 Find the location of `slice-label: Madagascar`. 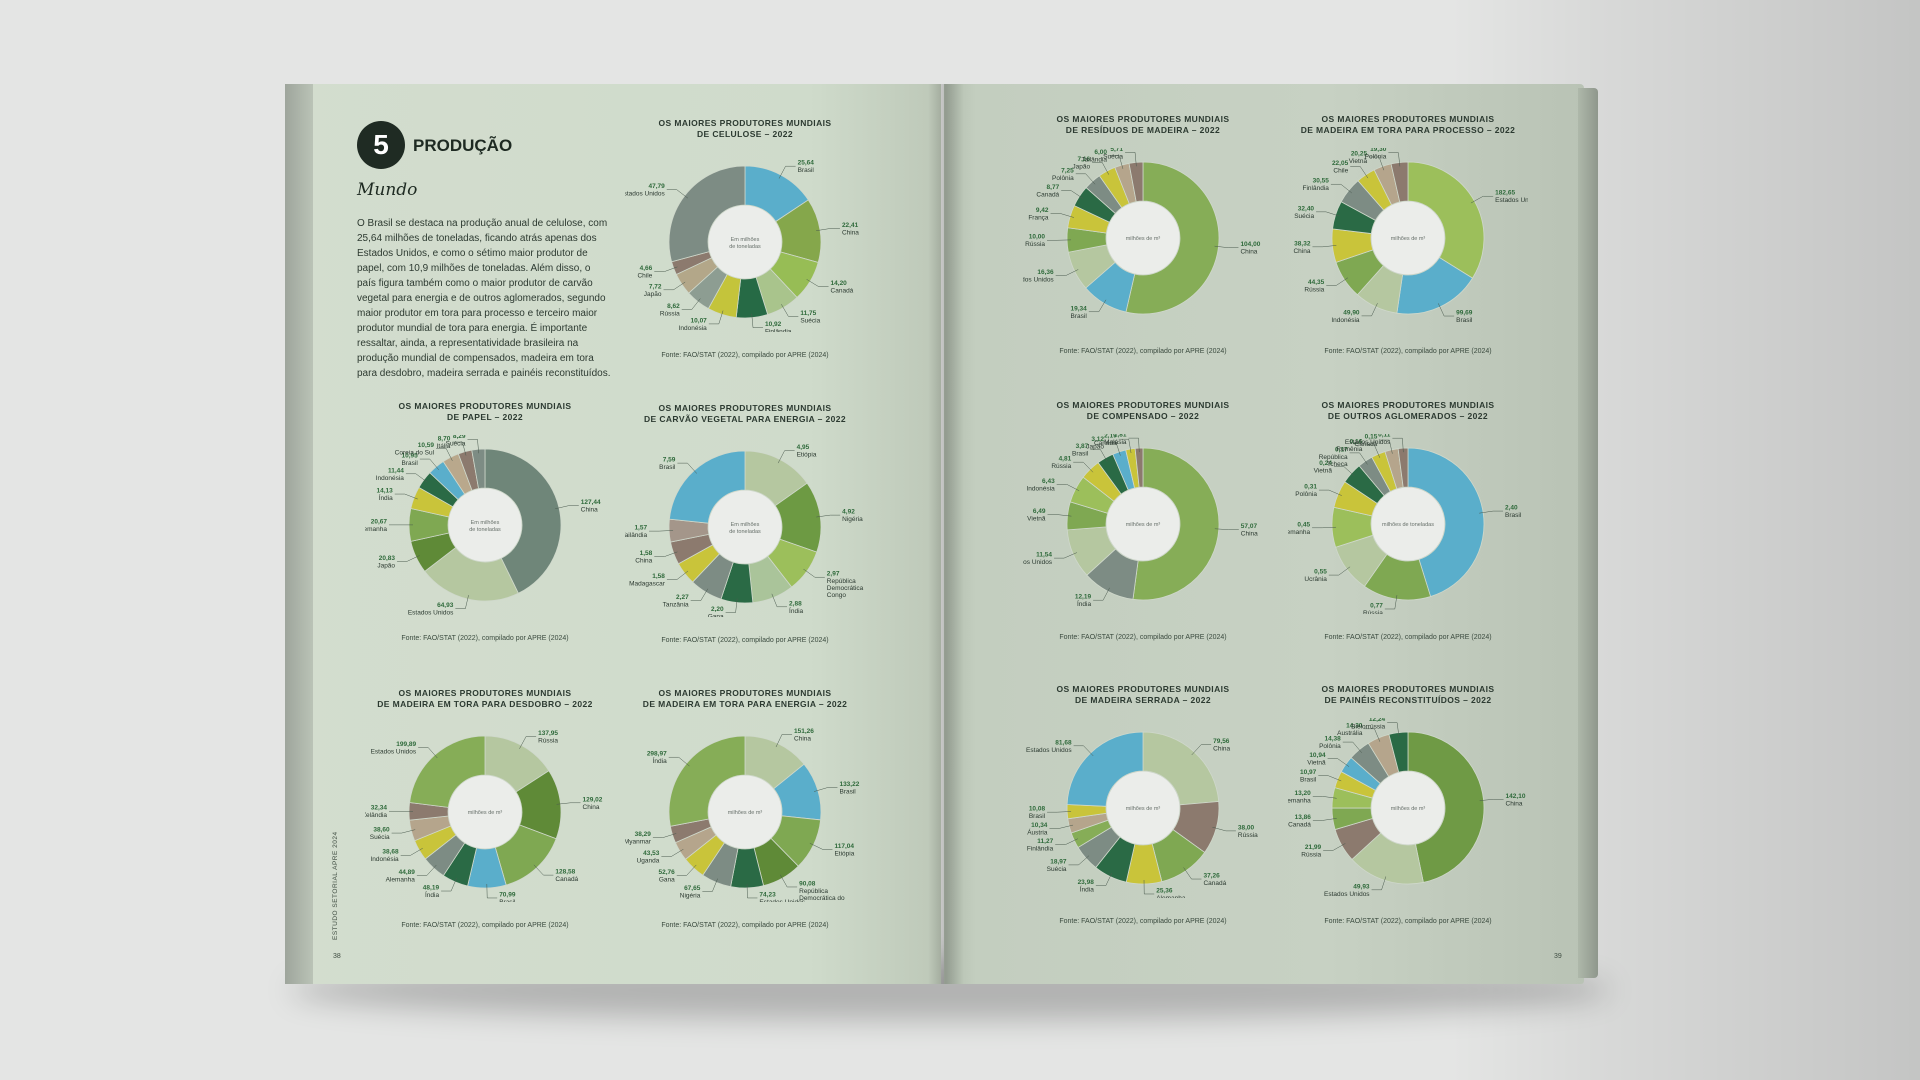

slice-label: Madagascar is located at coordinates (647, 584).